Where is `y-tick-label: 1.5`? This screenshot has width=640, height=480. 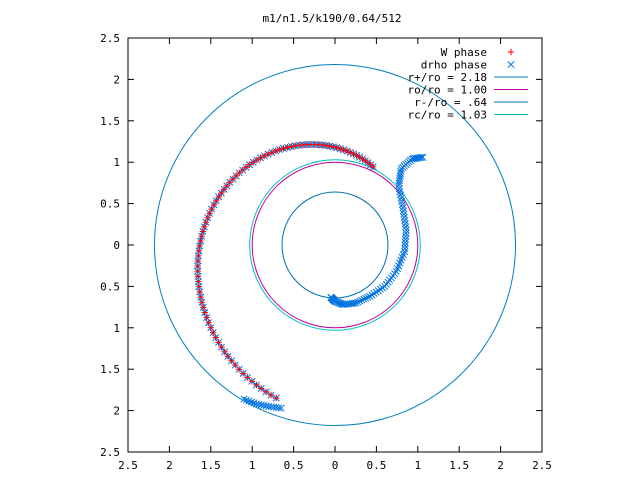
y-tick-label: 1.5 is located at coordinates (110, 121).